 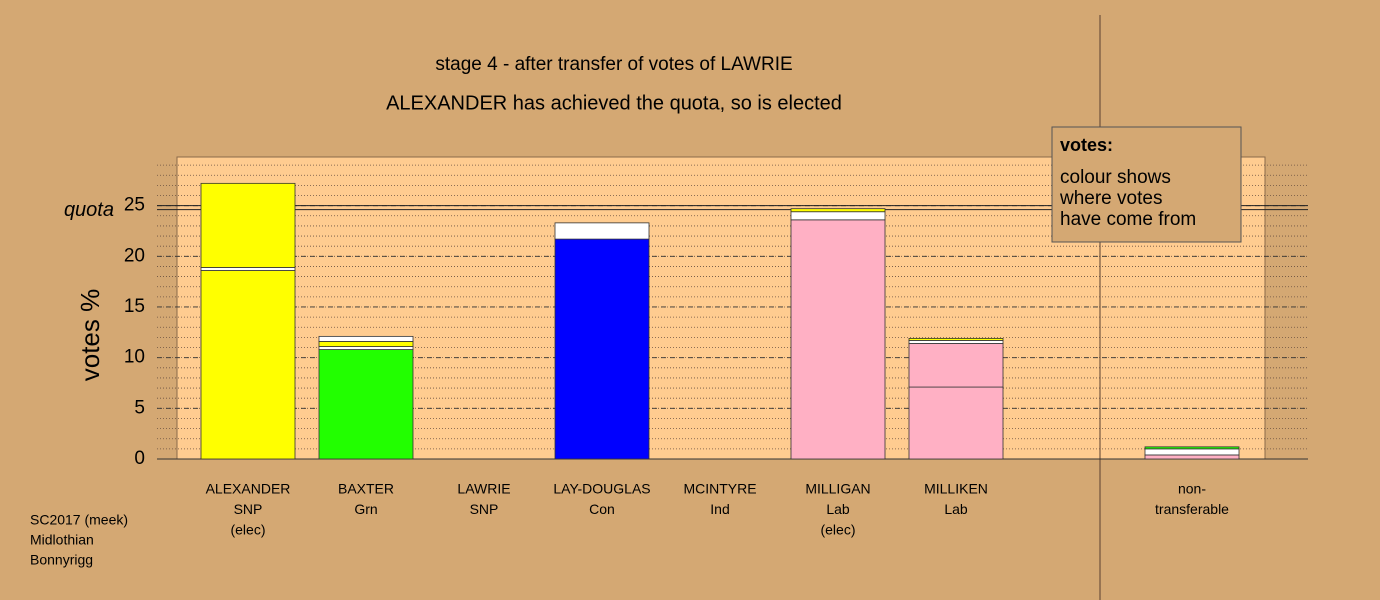 What do you see at coordinates (134, 255) in the screenshot?
I see `y-tick-label: 20` at bounding box center [134, 255].